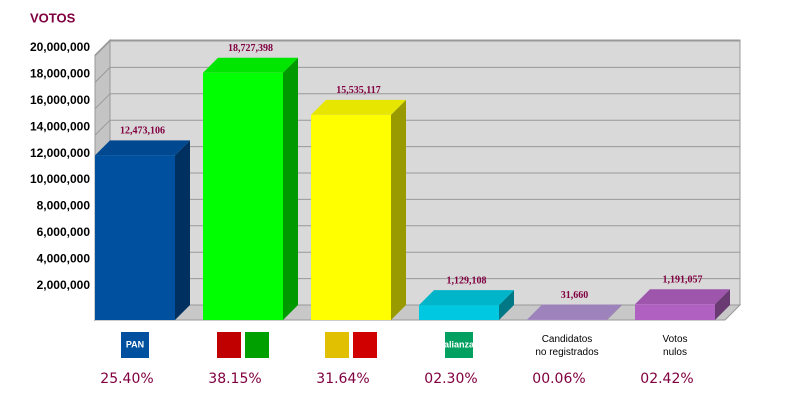  Describe the element at coordinates (467, 280) in the screenshot. I see `value-label: 1,129,108` at that location.